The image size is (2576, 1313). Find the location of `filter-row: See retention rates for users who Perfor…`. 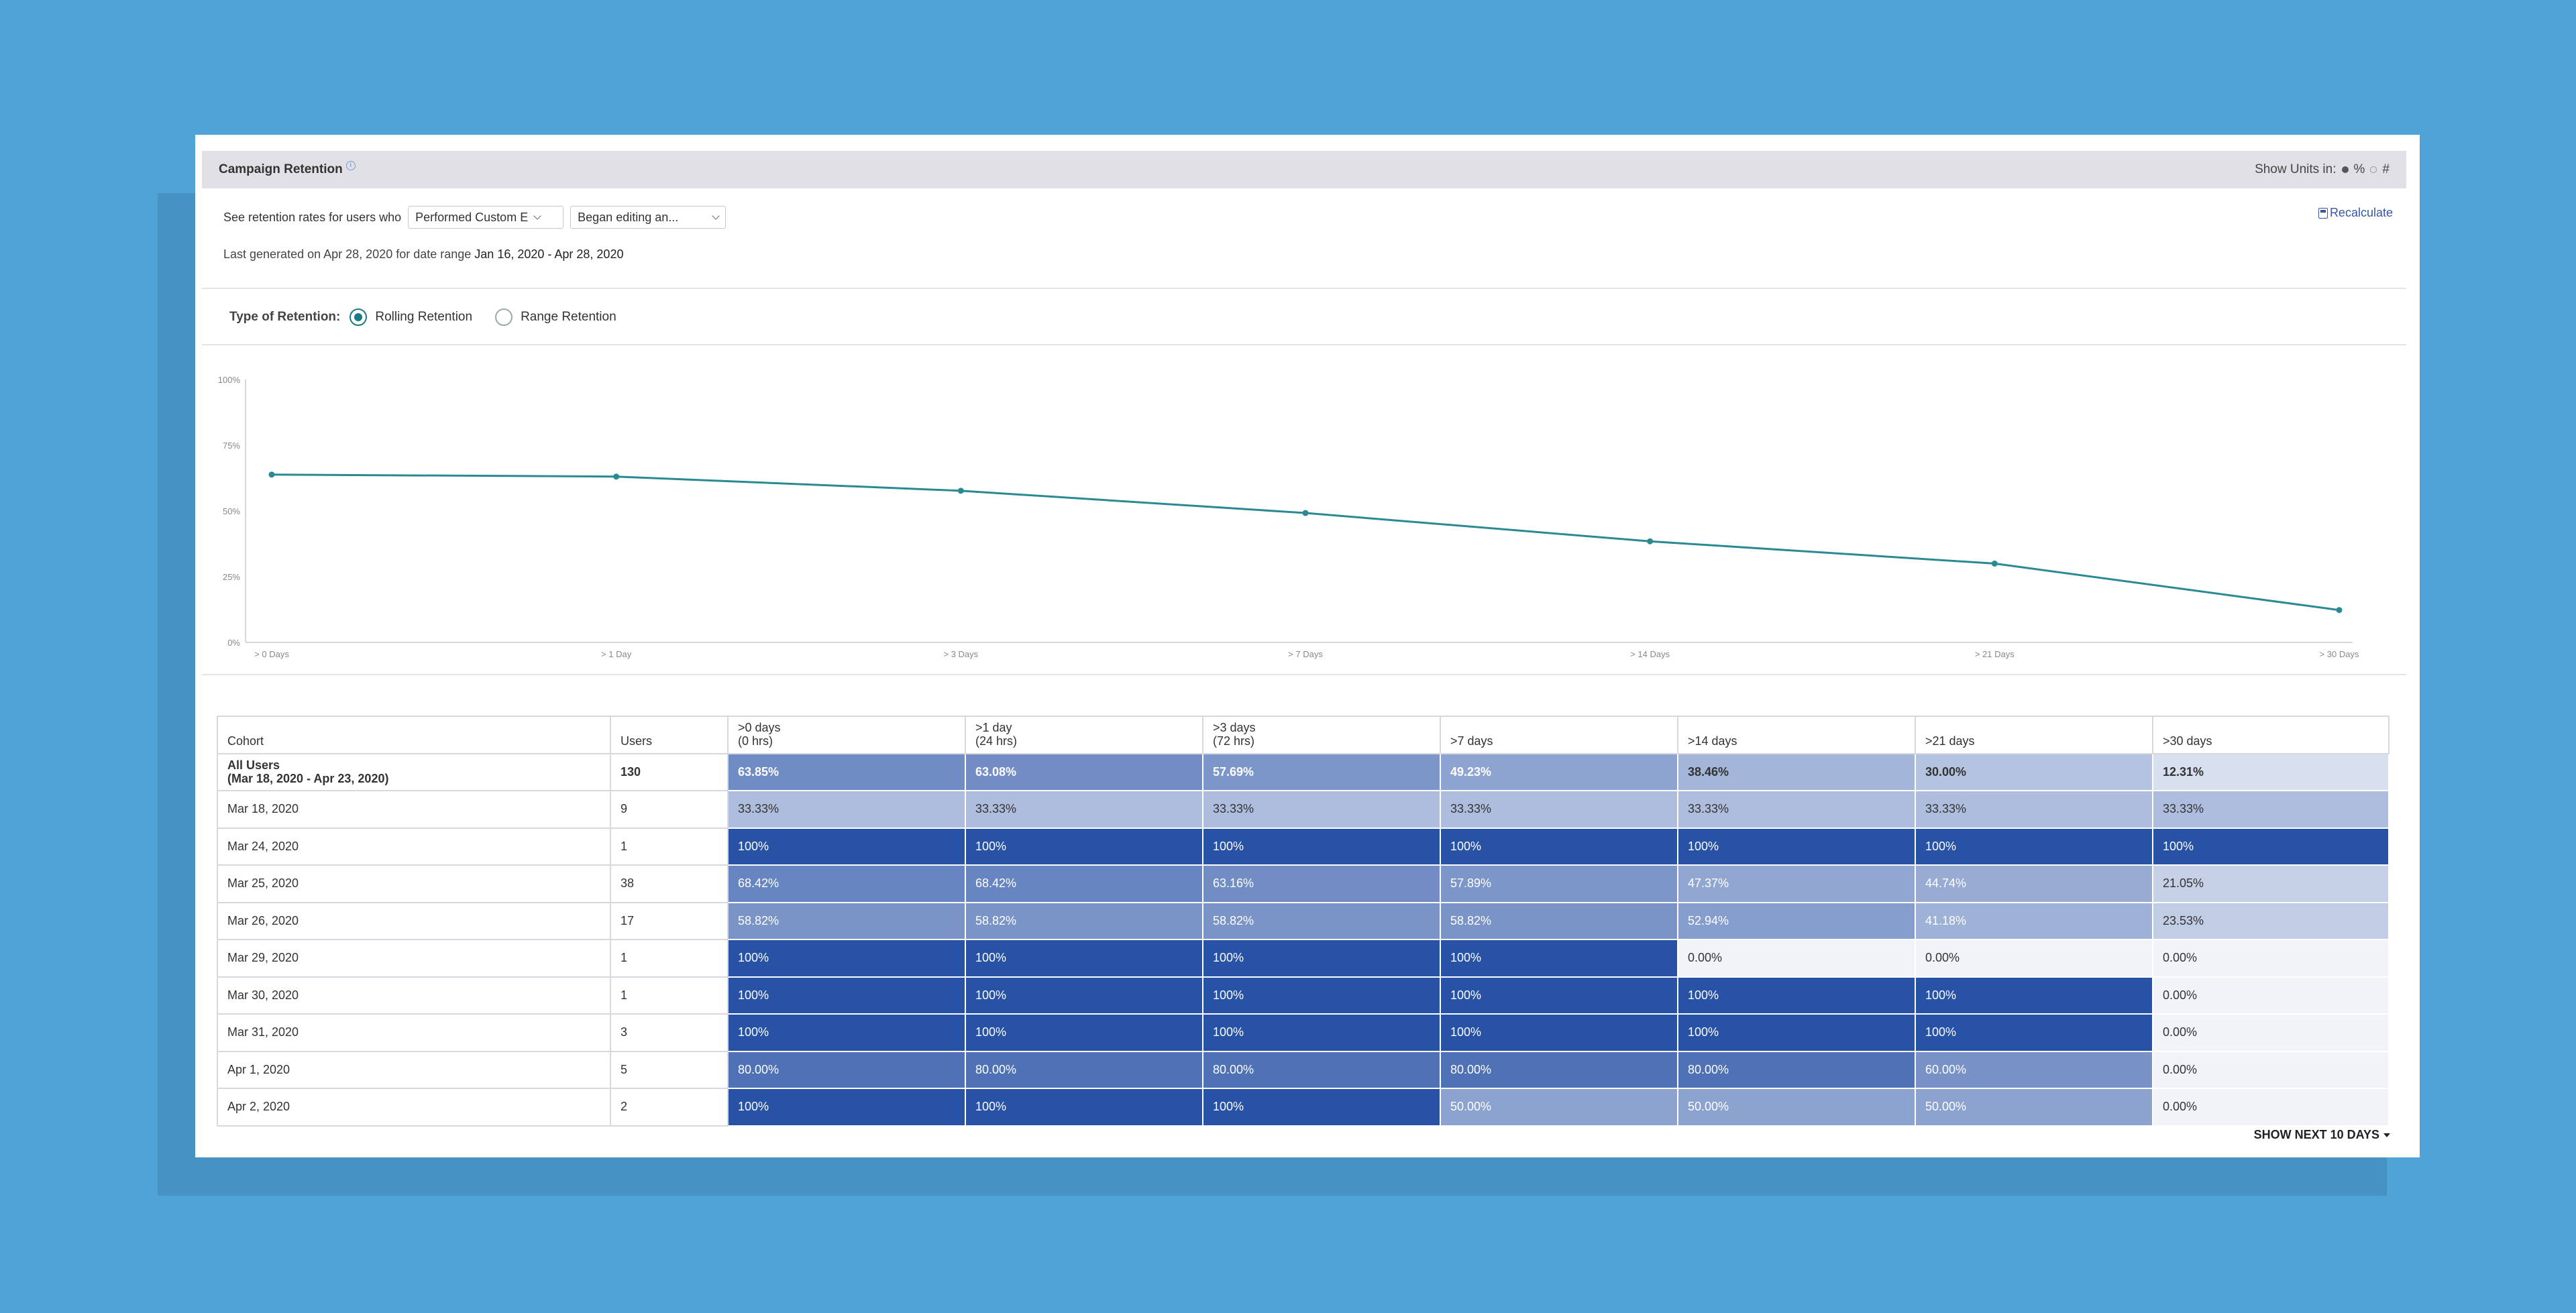

filter-row: See retention rates for users who Perfor… is located at coordinates (475, 217).